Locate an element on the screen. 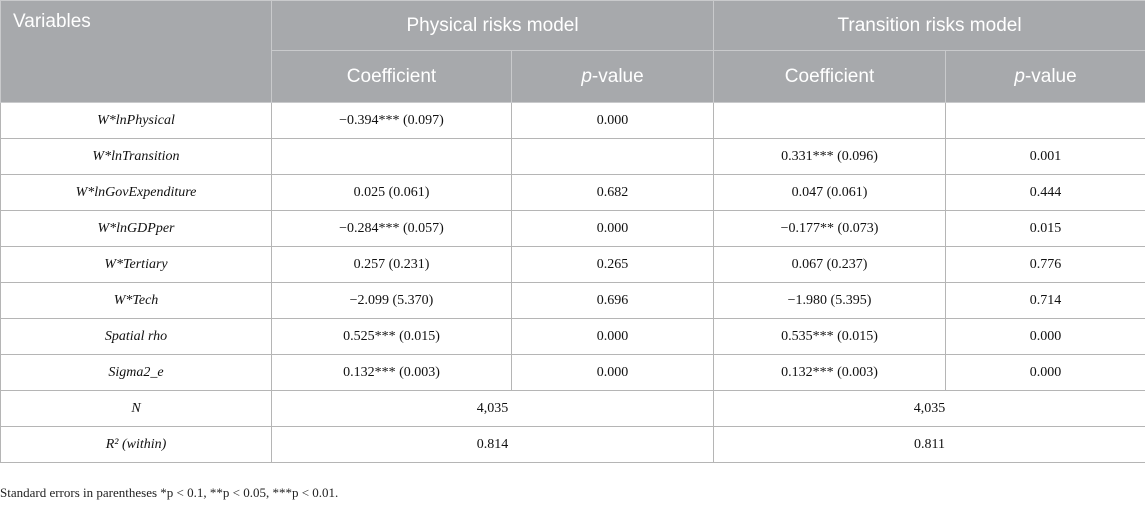 This screenshot has height=506, width=1145. row-variable-r2: R² (within) is located at coordinates (136, 444).